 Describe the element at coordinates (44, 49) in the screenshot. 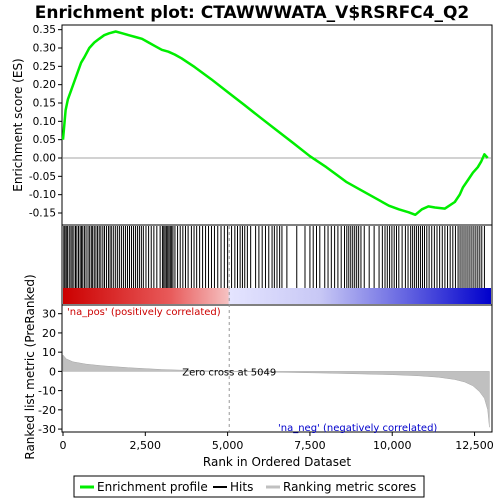

I see `es-y-tick-label: 0.30` at that location.